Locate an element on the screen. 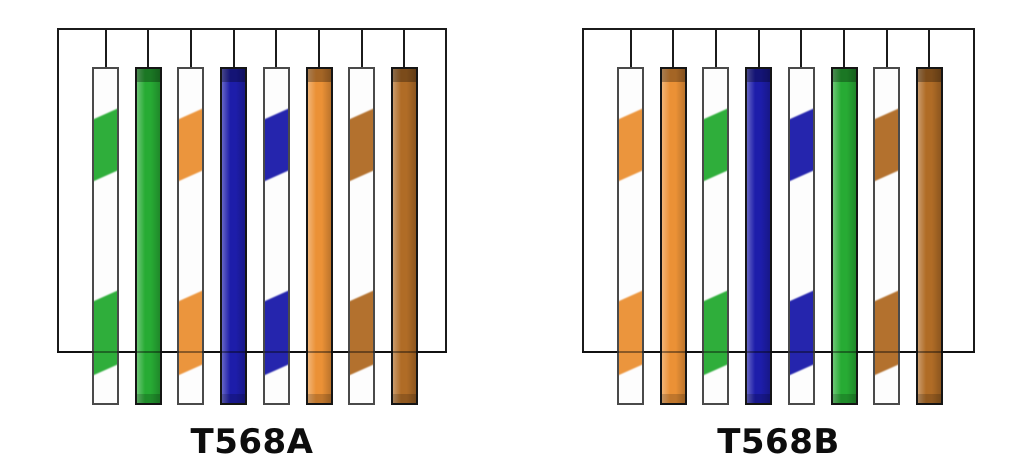 The width and height of the screenshot is (1024, 471). diagram-label-t568a: T568A is located at coordinates (252, 442).